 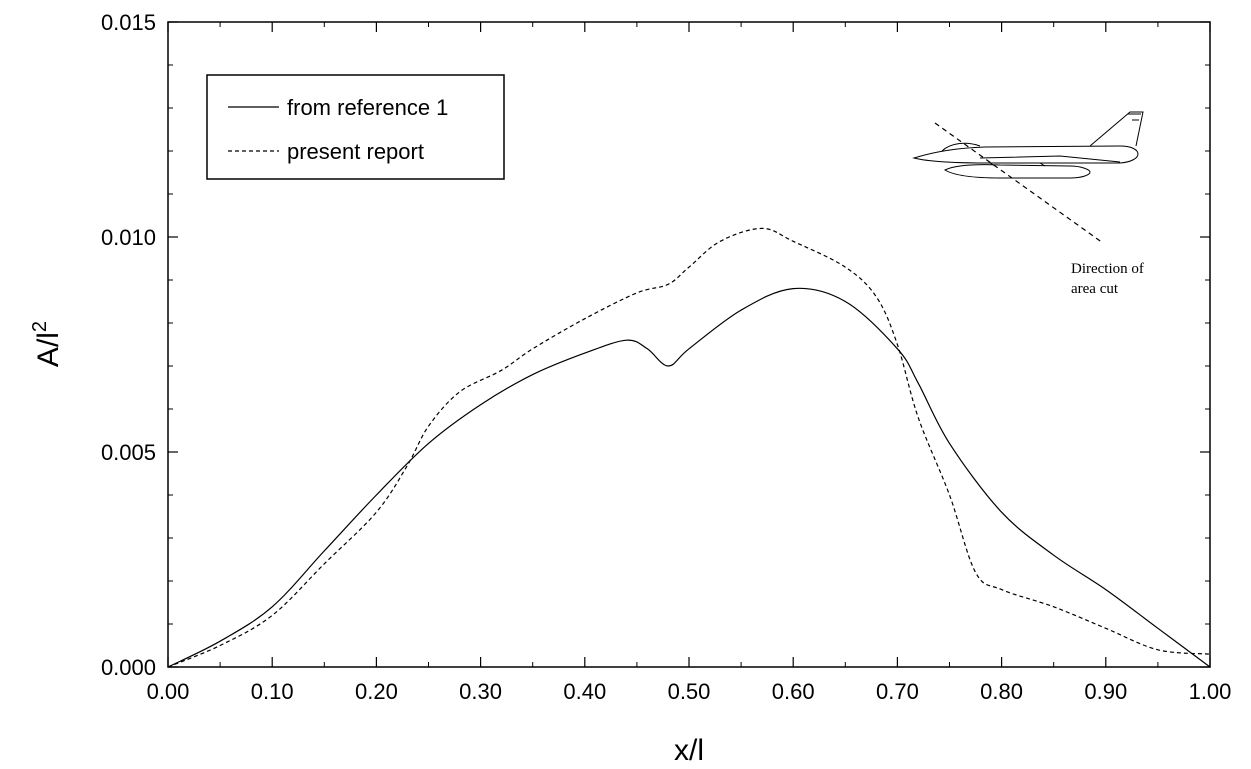 I want to click on x-tick-label: 1.00, so click(x=1210, y=691).